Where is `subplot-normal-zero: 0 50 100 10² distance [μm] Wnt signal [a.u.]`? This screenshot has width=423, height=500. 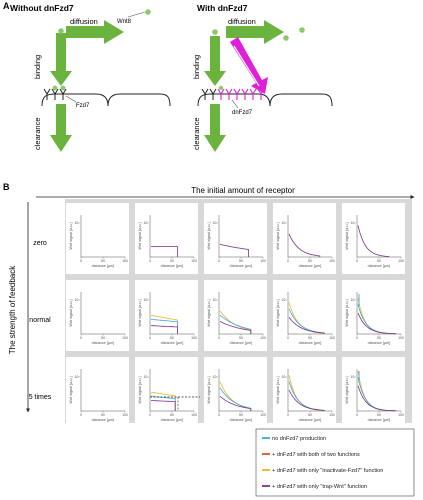
subplot-normal-zero: 0 50 100 10² distance [μm] Wnt signal [a.u.] is located at coordinates (97, 315).